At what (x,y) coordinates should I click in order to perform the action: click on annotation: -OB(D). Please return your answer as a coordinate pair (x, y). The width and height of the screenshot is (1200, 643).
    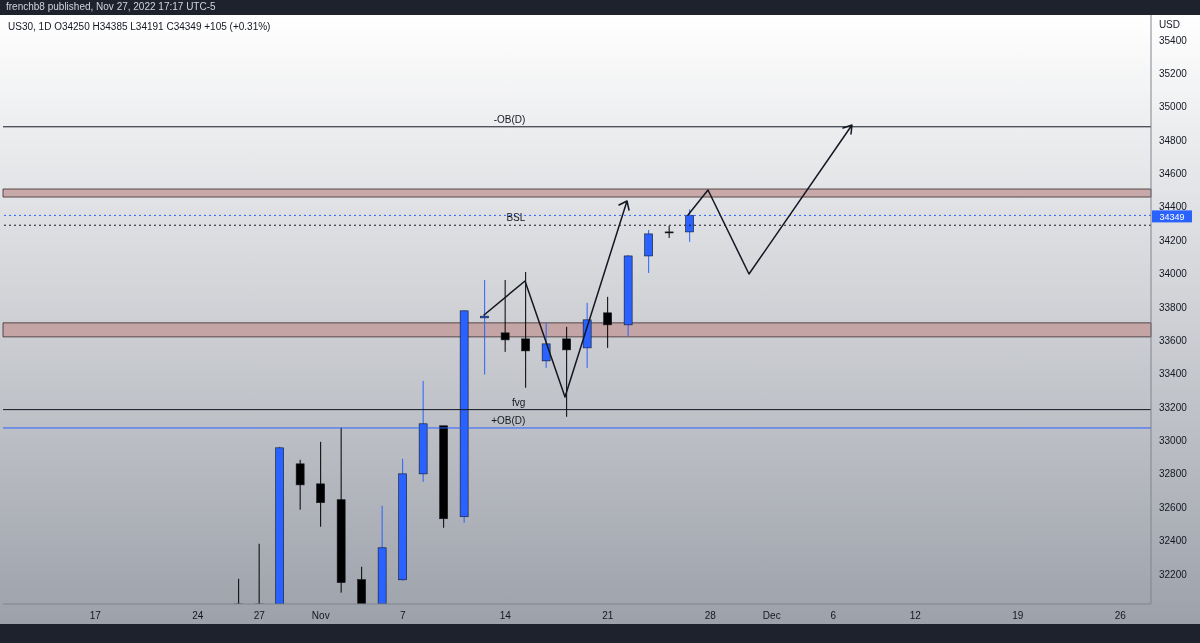
    Looking at the image, I should click on (509, 119).